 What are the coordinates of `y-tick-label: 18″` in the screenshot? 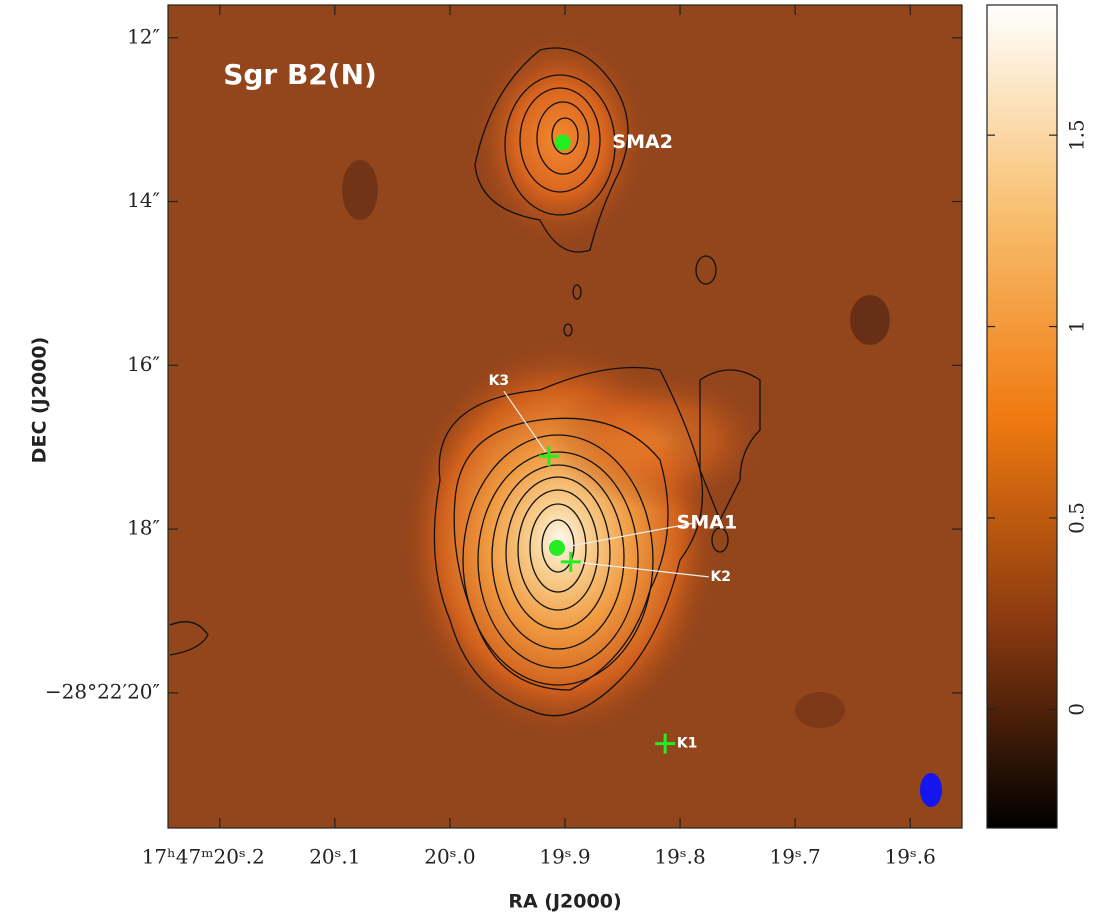 It's located at (143, 528).